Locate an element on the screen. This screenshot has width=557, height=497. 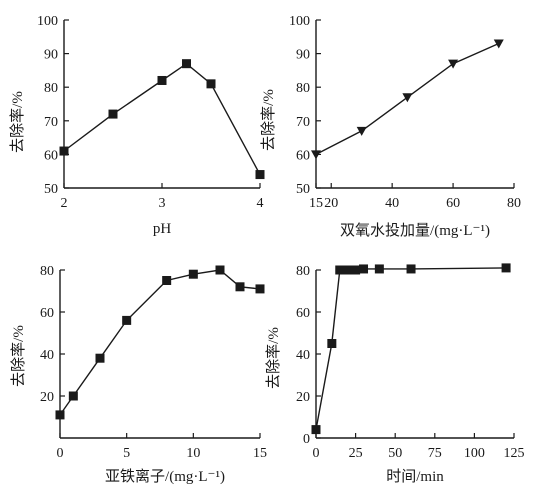
x-tick-label: 20 is located at coordinates (331, 203).